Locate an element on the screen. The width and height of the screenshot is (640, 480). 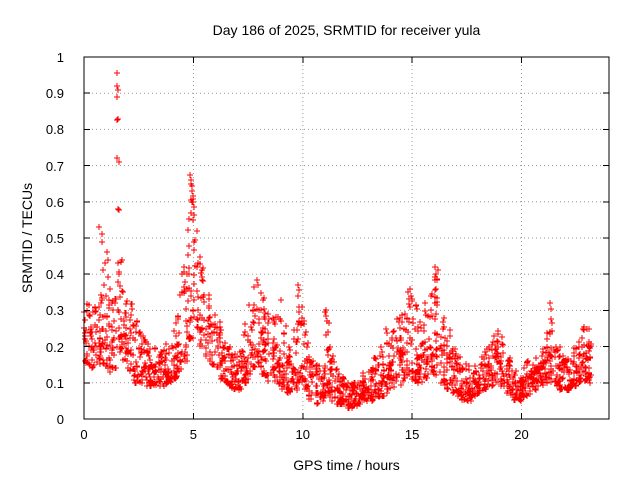
x-tick-label: 10 is located at coordinates (302, 434).